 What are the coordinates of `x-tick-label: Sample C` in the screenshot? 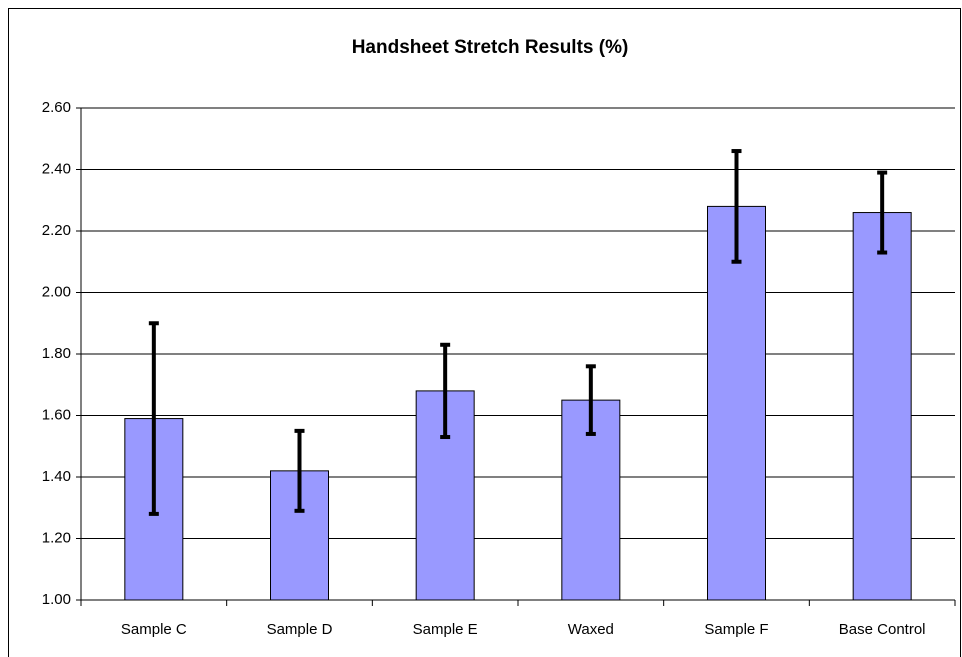 It's located at (154, 629).